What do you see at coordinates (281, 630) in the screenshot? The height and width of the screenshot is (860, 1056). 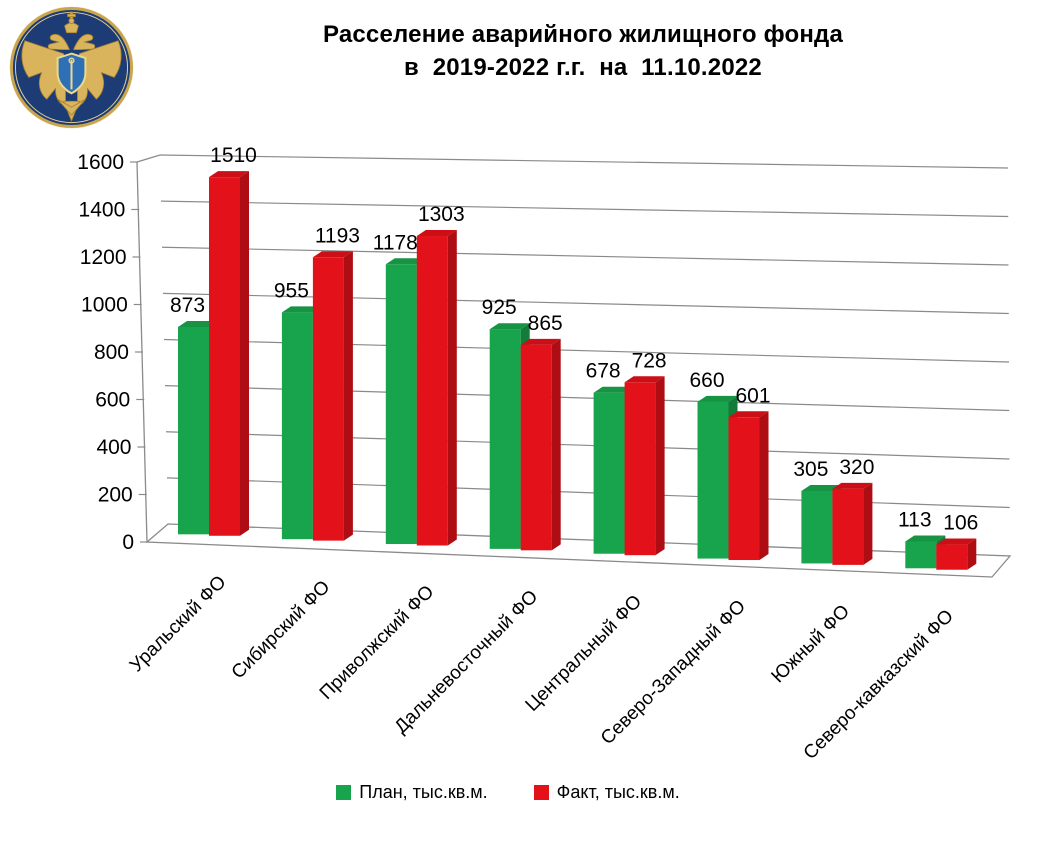 I see `category-label: Сибирский ФО` at bounding box center [281, 630].